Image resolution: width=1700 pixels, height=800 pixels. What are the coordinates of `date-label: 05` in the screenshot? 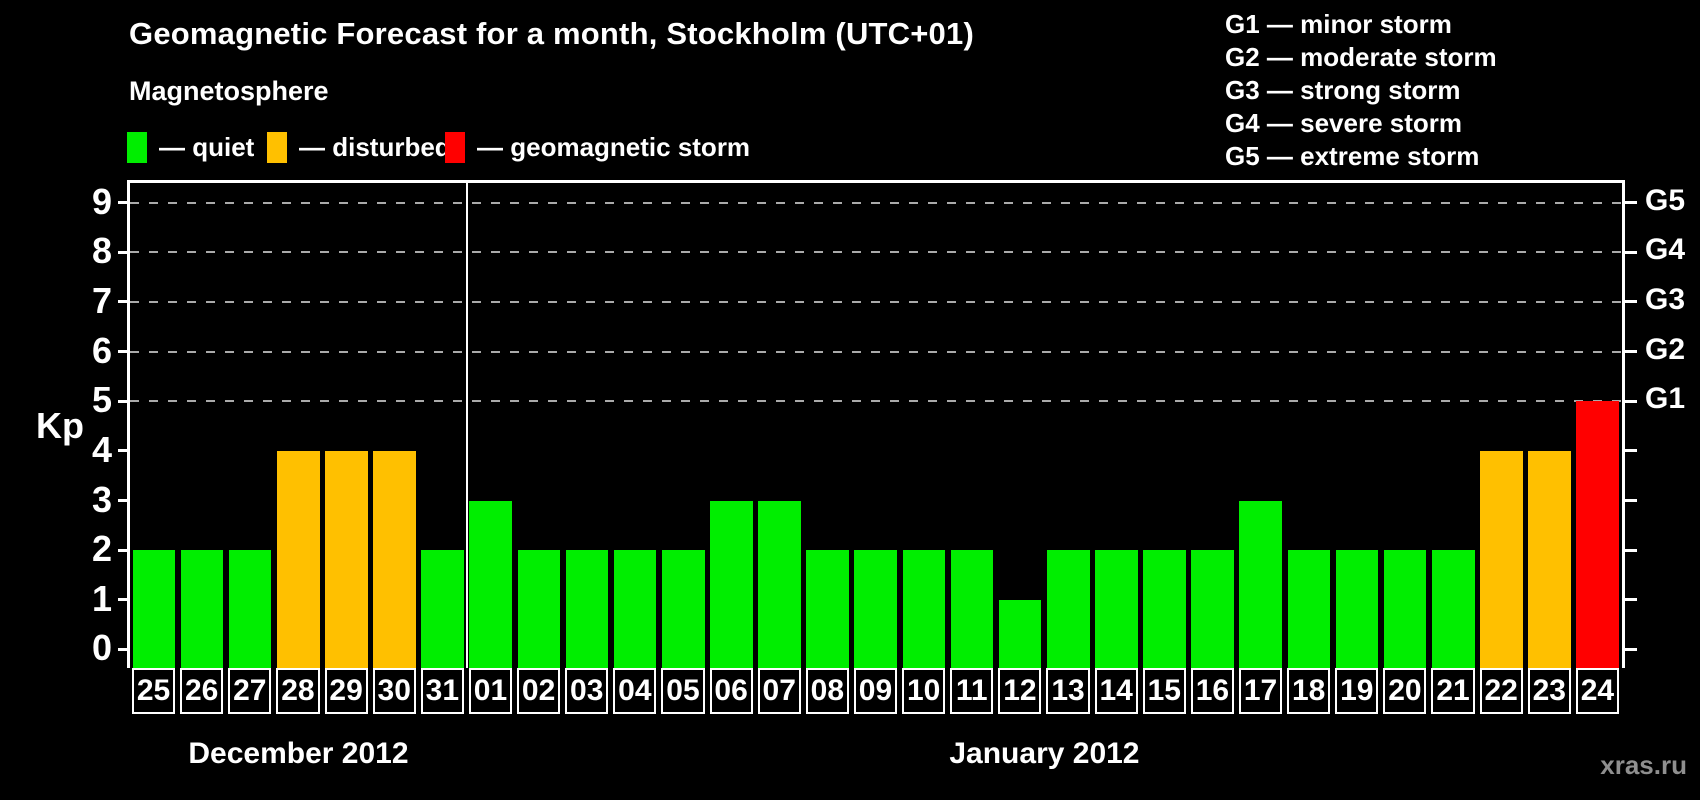 It's located at (683, 691).